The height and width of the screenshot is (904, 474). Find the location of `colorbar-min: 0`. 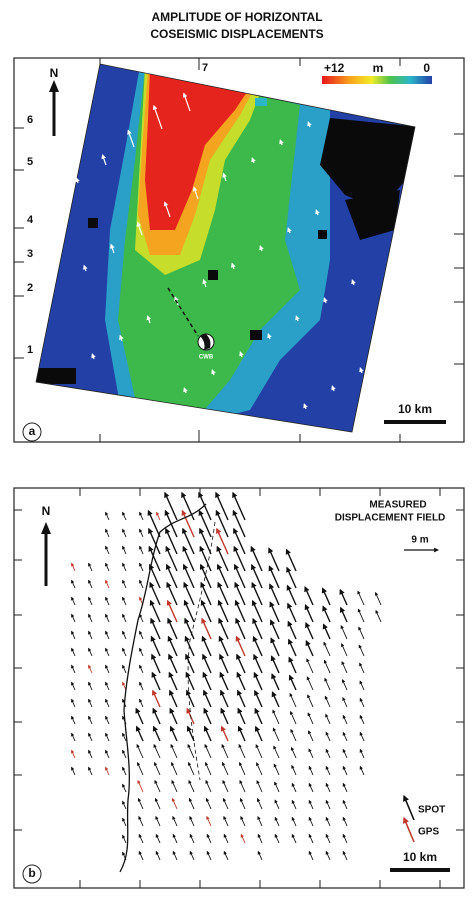

colorbar-min: 0 is located at coordinates (426, 68).